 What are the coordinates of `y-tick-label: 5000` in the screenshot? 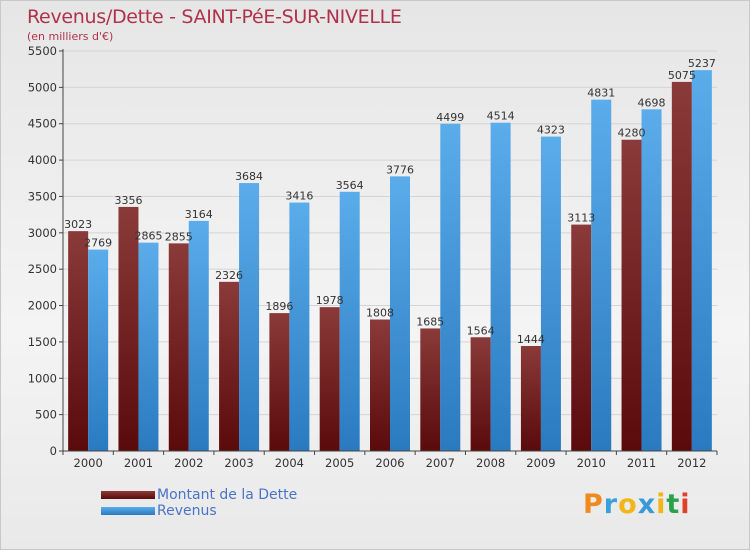 It's located at (42, 87).